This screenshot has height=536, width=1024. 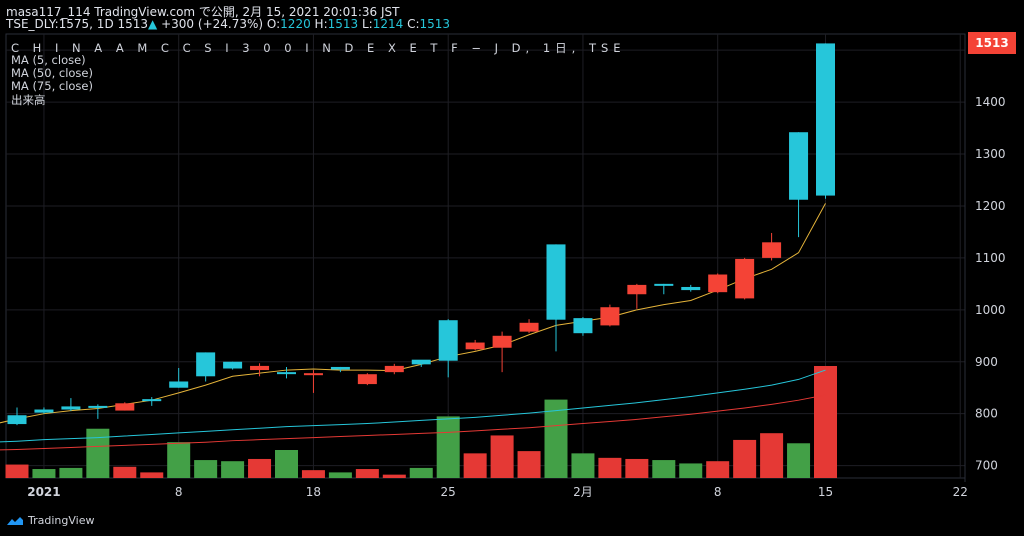 I want to click on price-change: +300 (+24.73%), so click(x=212, y=24).